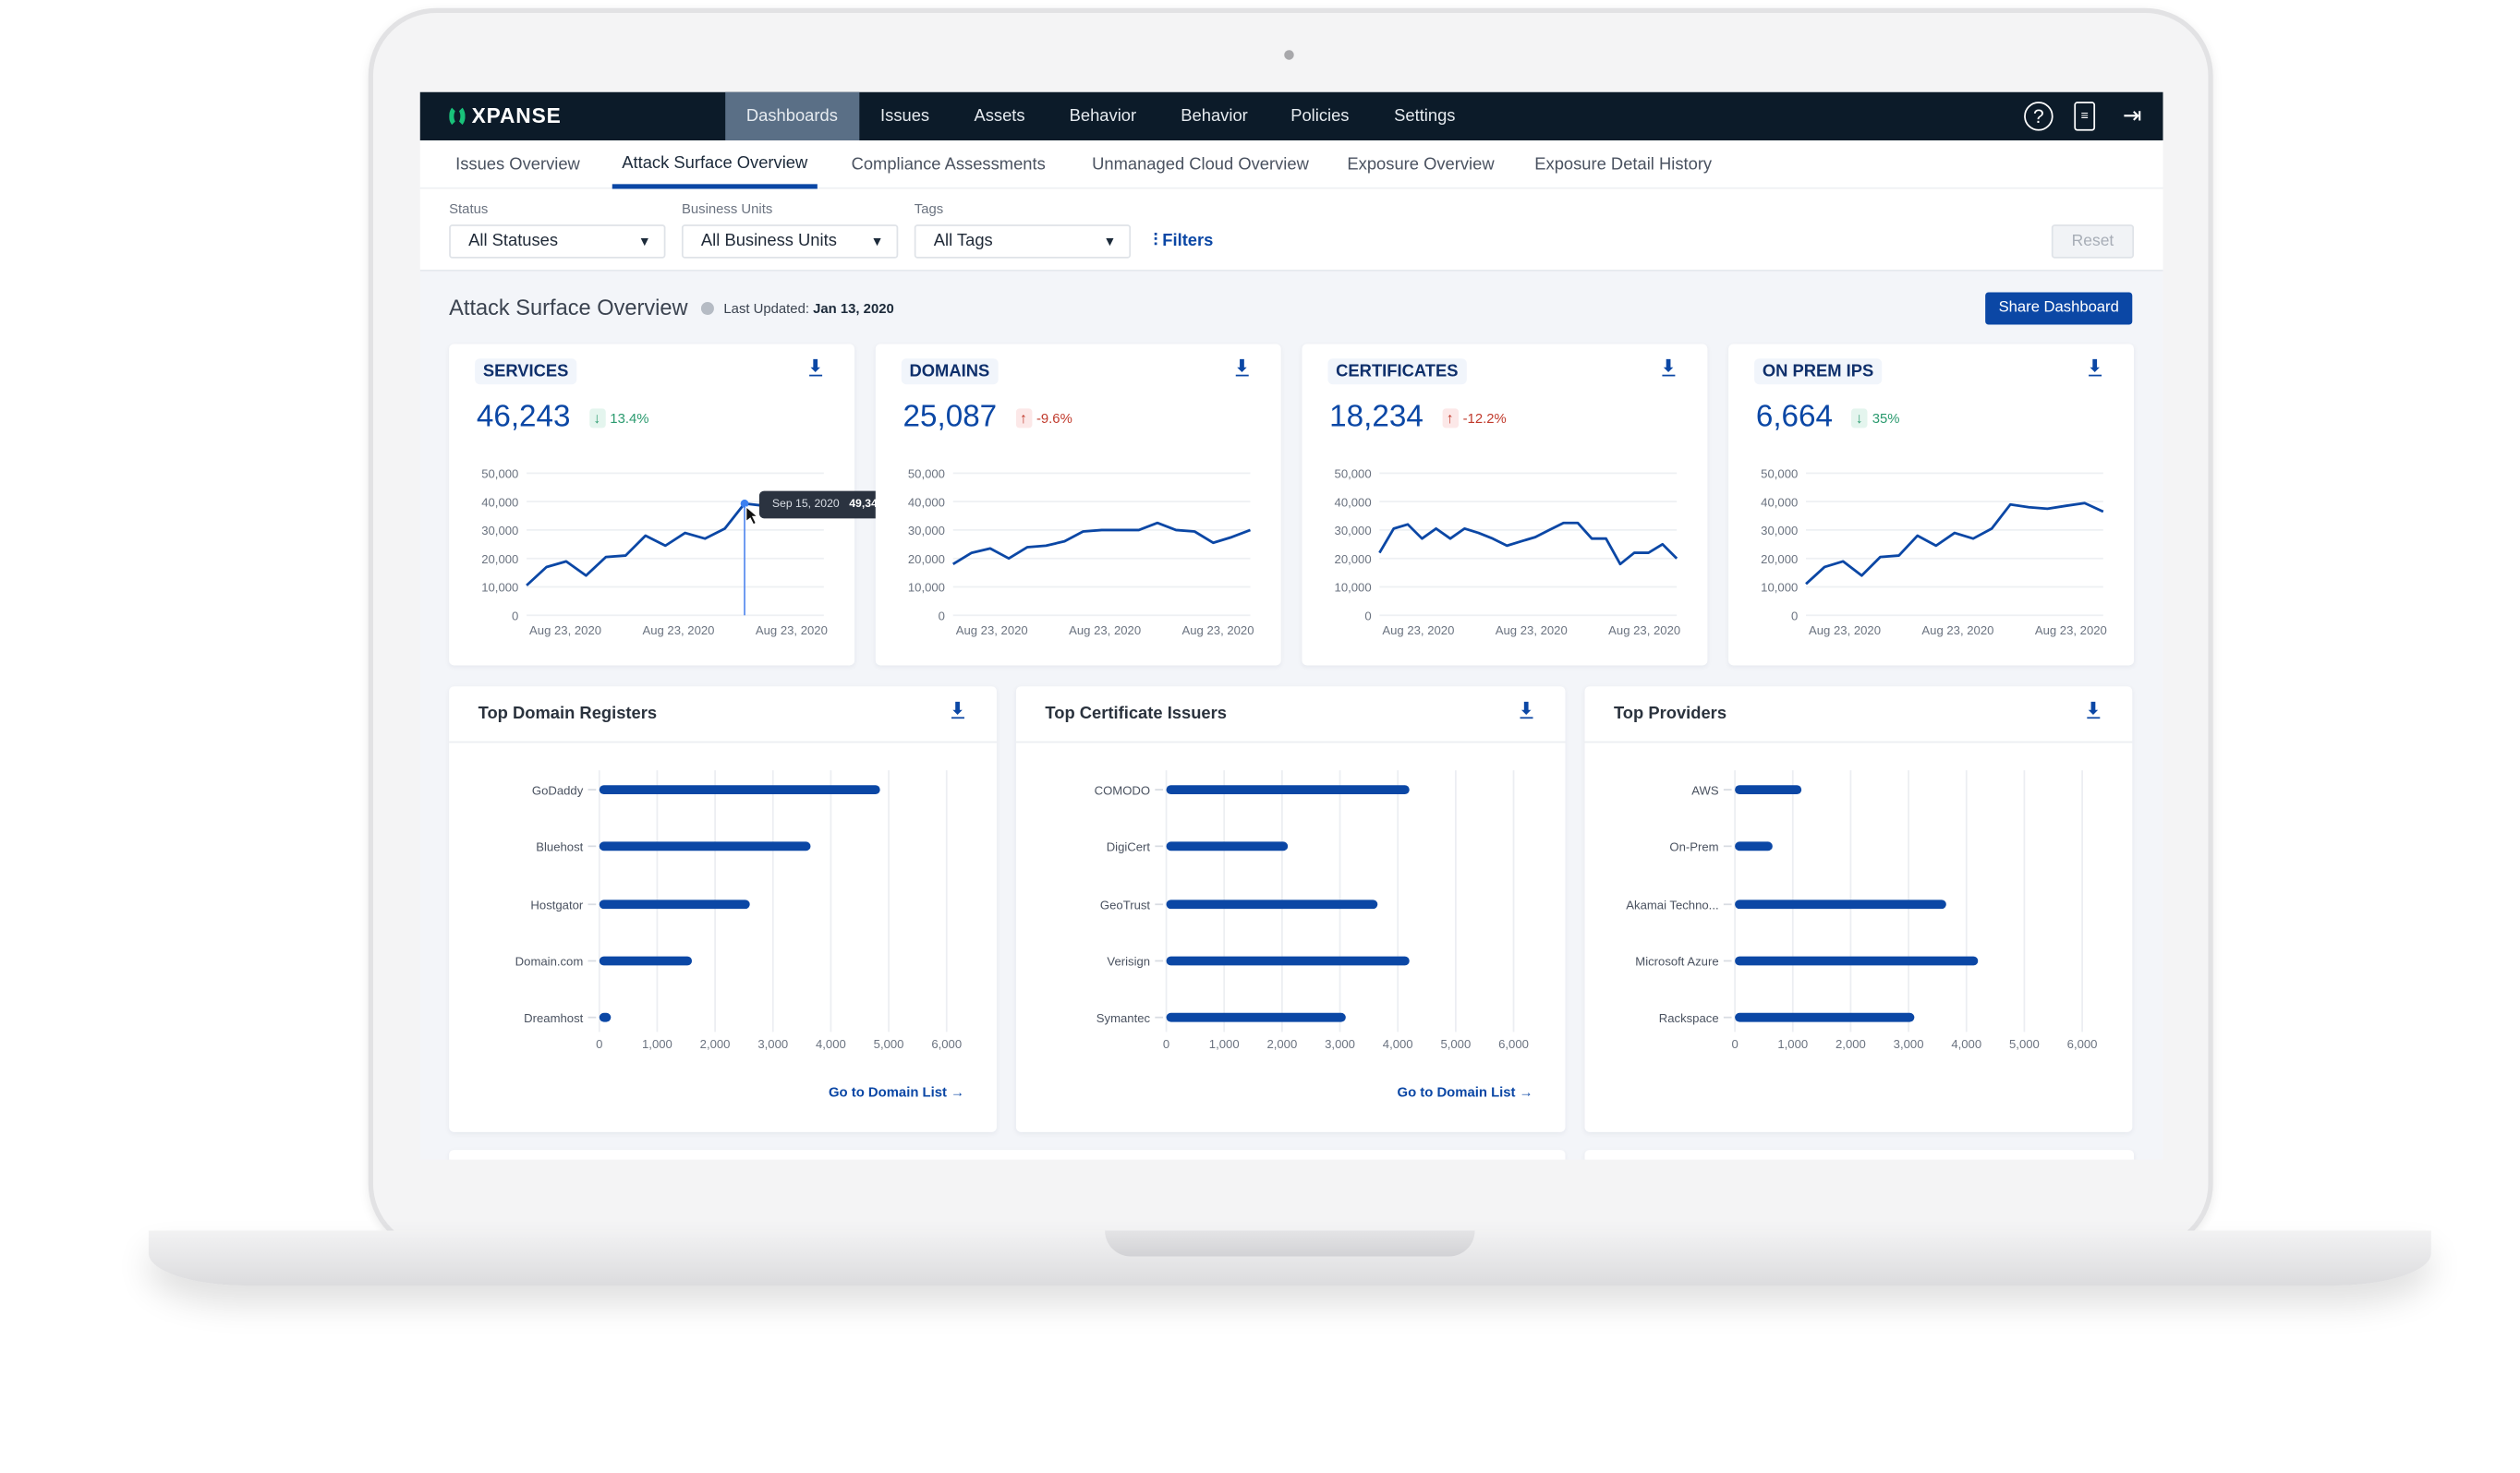 The image size is (2520, 1473). I want to click on logo-mark-icon, so click(457, 116).